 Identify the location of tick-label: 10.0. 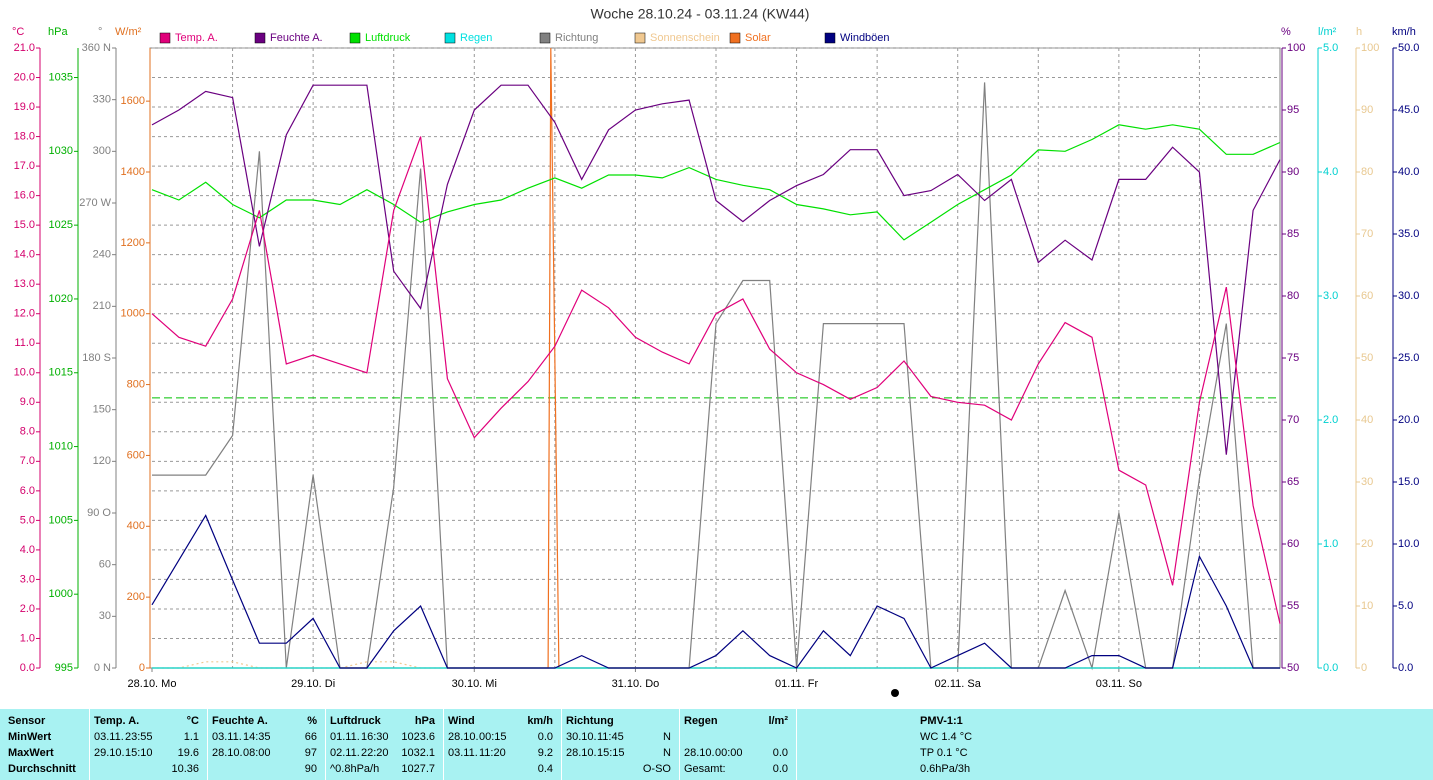
(1408, 544).